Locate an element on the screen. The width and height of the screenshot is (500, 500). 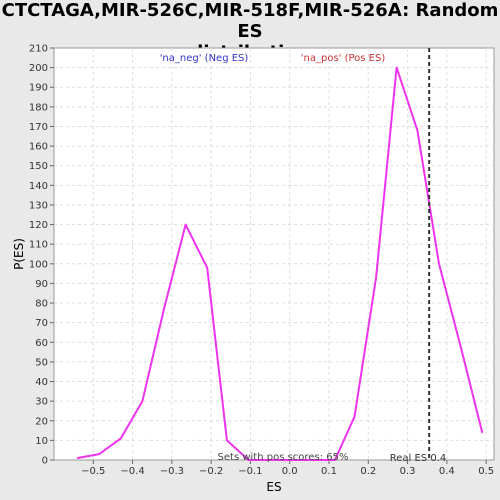
x-tick-label: −0.2 is located at coordinates (211, 471).